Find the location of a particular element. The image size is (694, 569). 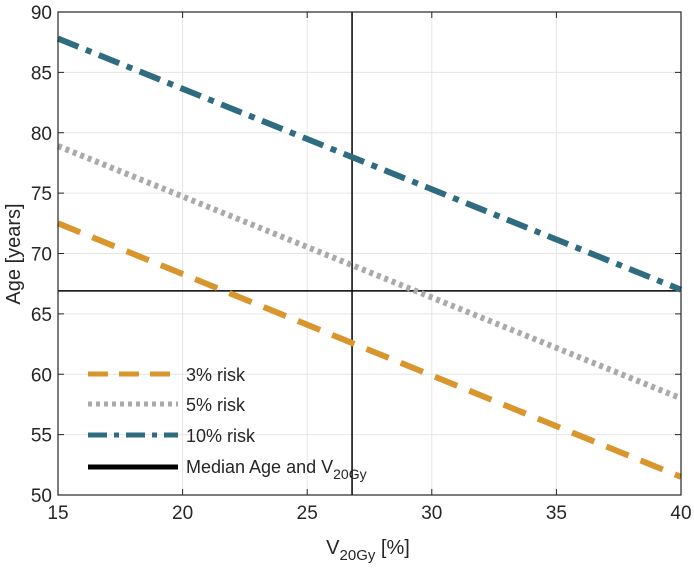

x-tick-label: 20 is located at coordinates (182, 513).